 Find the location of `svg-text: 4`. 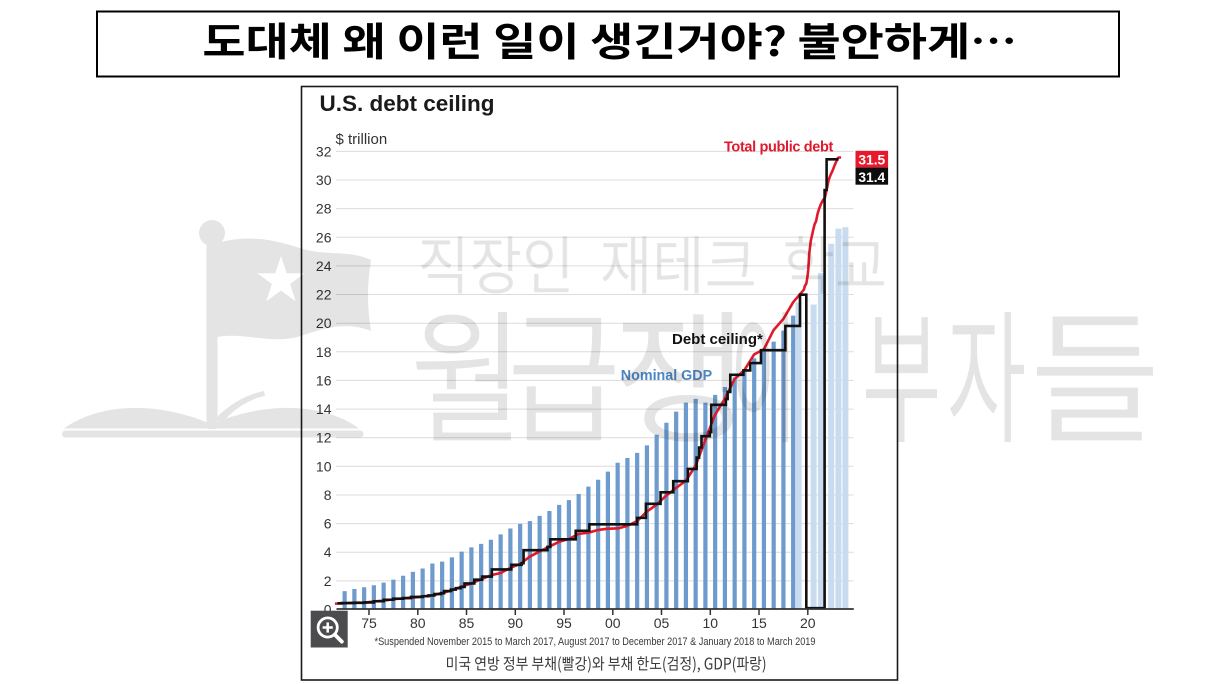

svg-text: 4 is located at coordinates (328, 552).